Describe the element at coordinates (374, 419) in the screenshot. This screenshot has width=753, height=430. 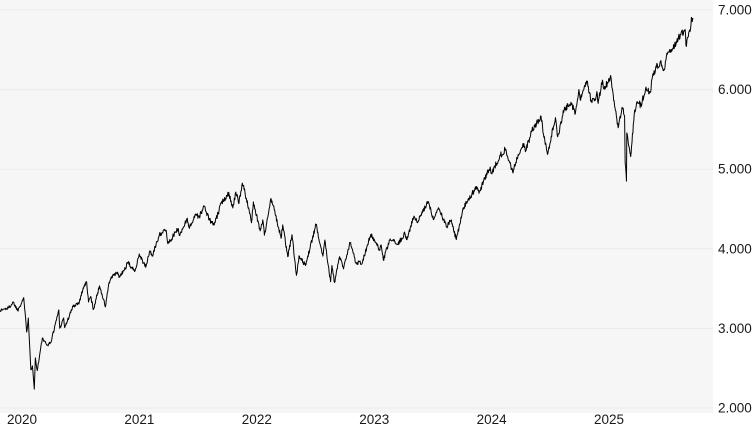
I see `x-axis-label: 2023` at that location.